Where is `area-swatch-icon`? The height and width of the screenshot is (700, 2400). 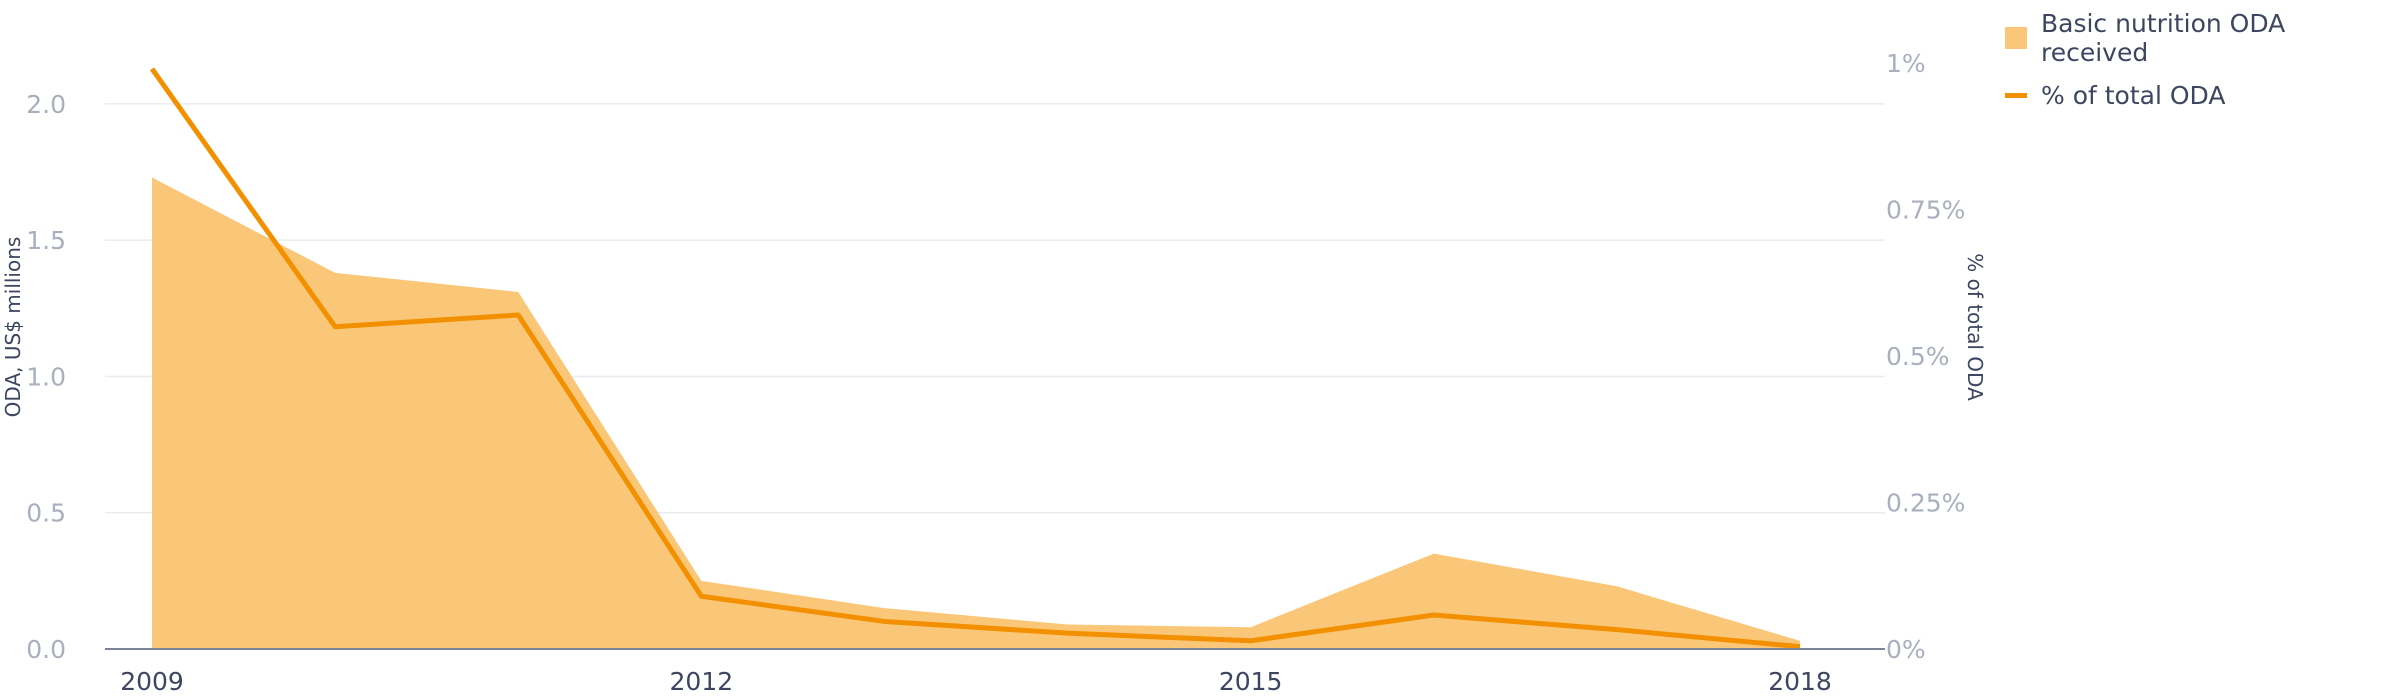 area-swatch-icon is located at coordinates (2016, 38).